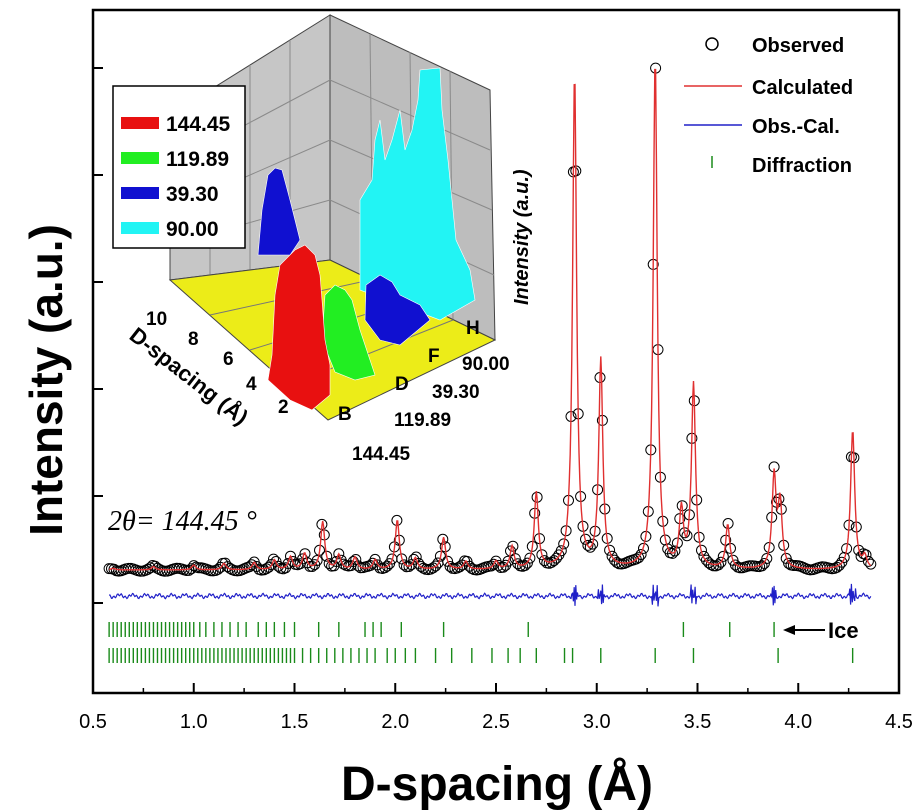  I want to click on inset-series-red, so click(299, 327).